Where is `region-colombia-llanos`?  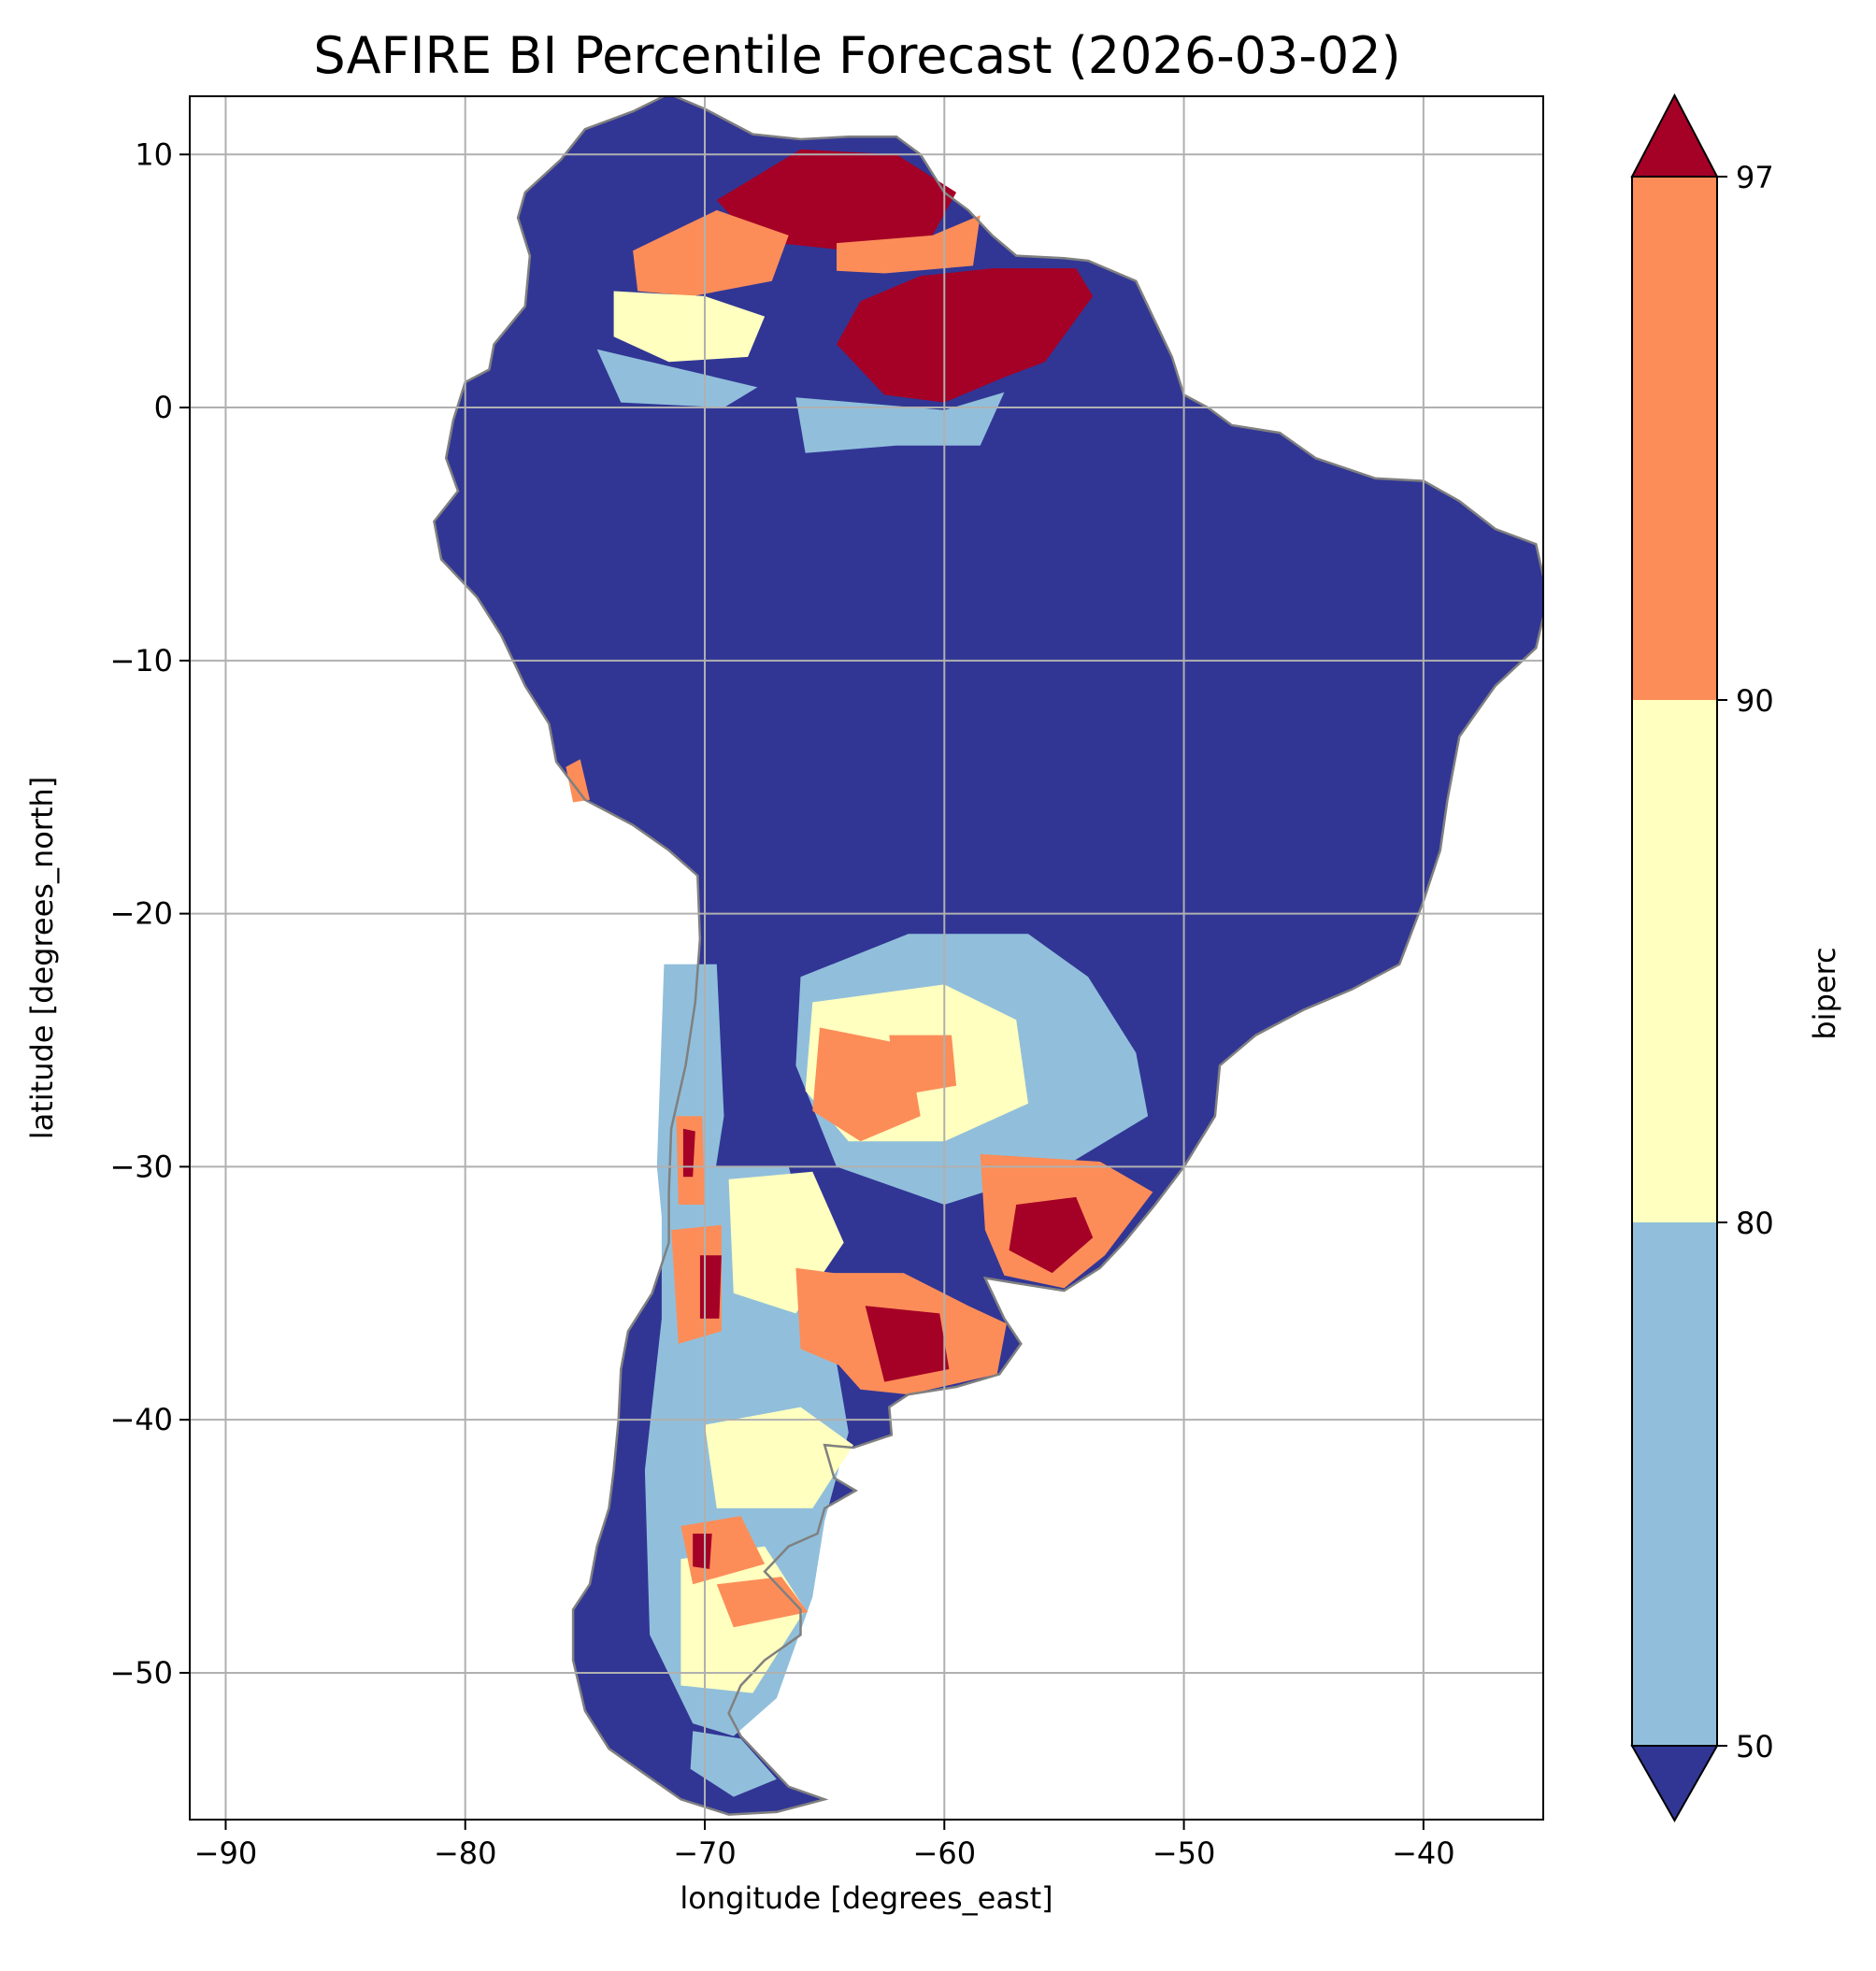 region-colombia-llanos is located at coordinates (711, 252).